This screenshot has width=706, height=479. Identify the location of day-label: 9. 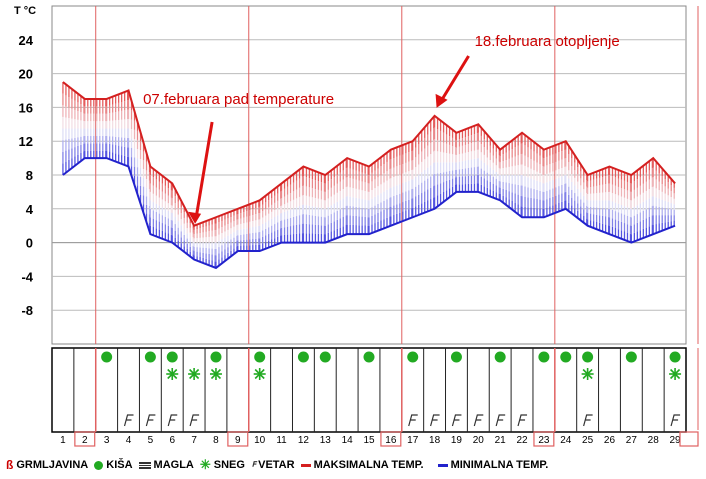
(238, 440).